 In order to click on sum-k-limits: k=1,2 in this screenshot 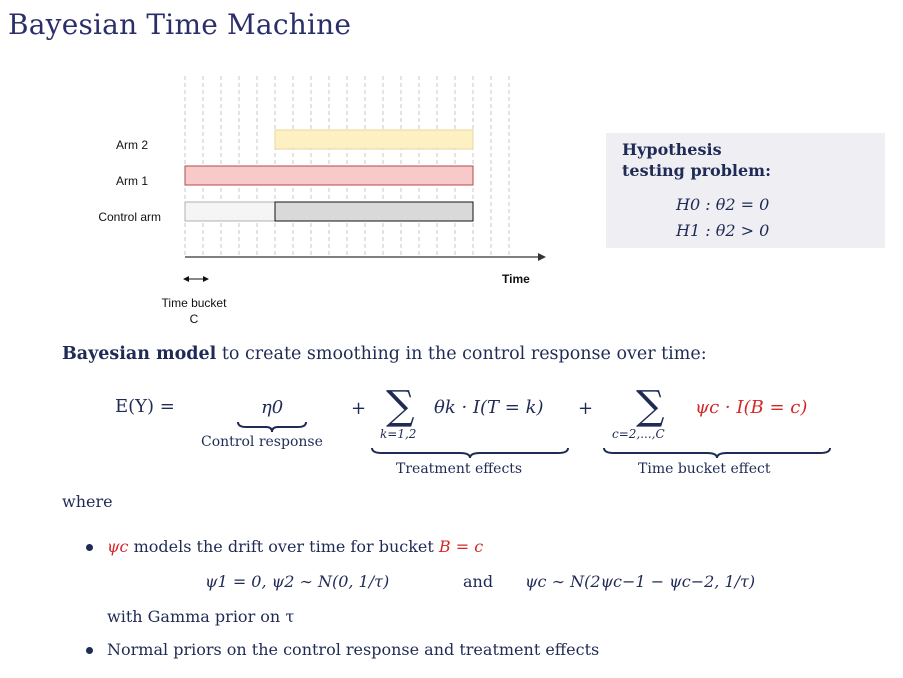, I will do `click(398, 434)`.